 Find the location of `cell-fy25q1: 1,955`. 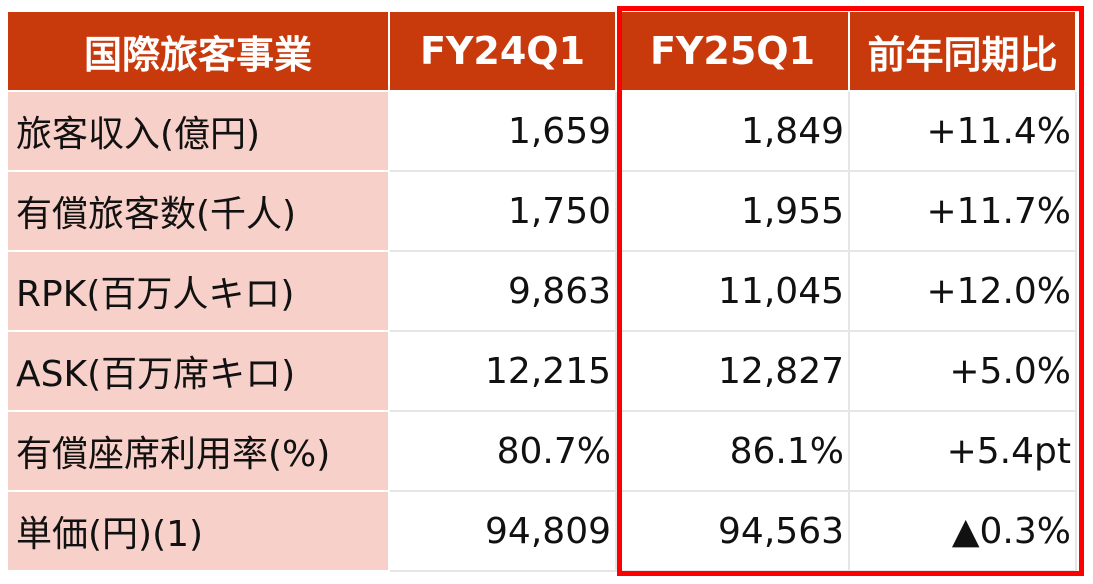

cell-fy25q1: 1,955 is located at coordinates (732, 211).